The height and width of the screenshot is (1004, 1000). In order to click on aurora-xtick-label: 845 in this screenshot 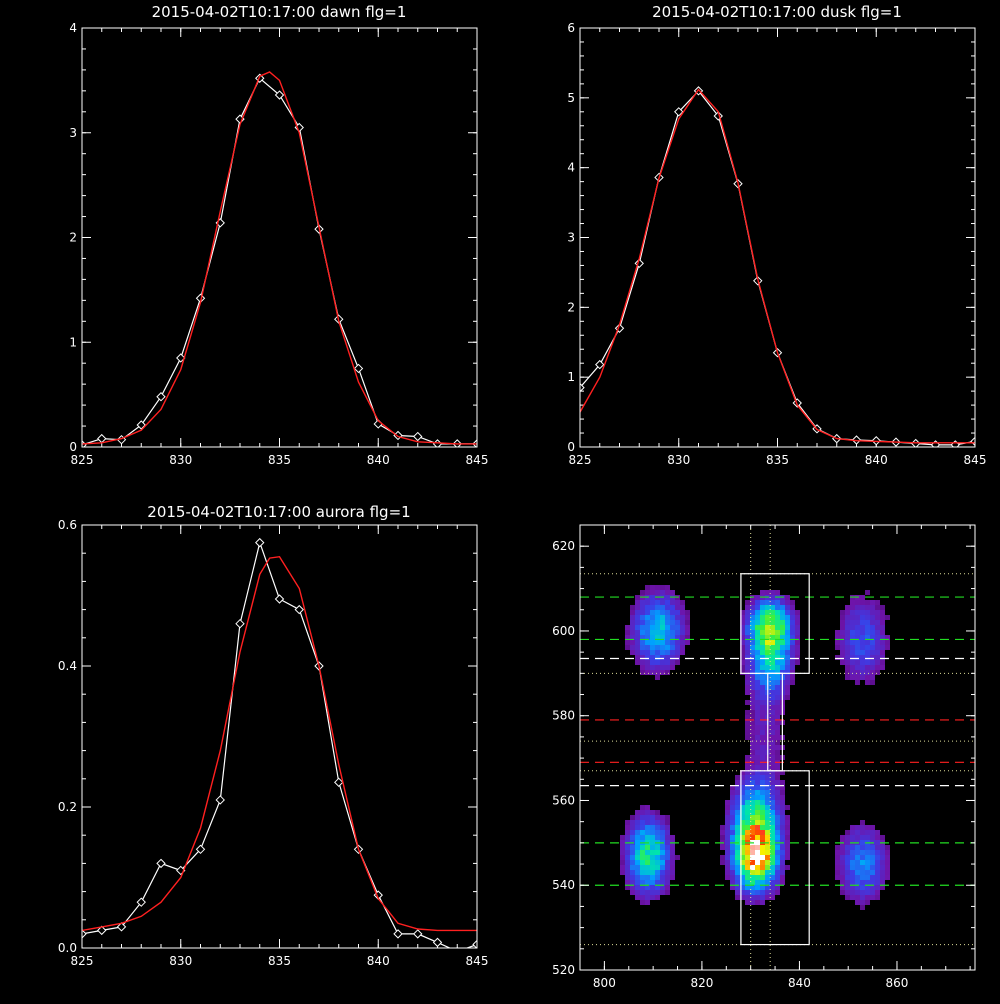, I will do `click(477, 961)`.